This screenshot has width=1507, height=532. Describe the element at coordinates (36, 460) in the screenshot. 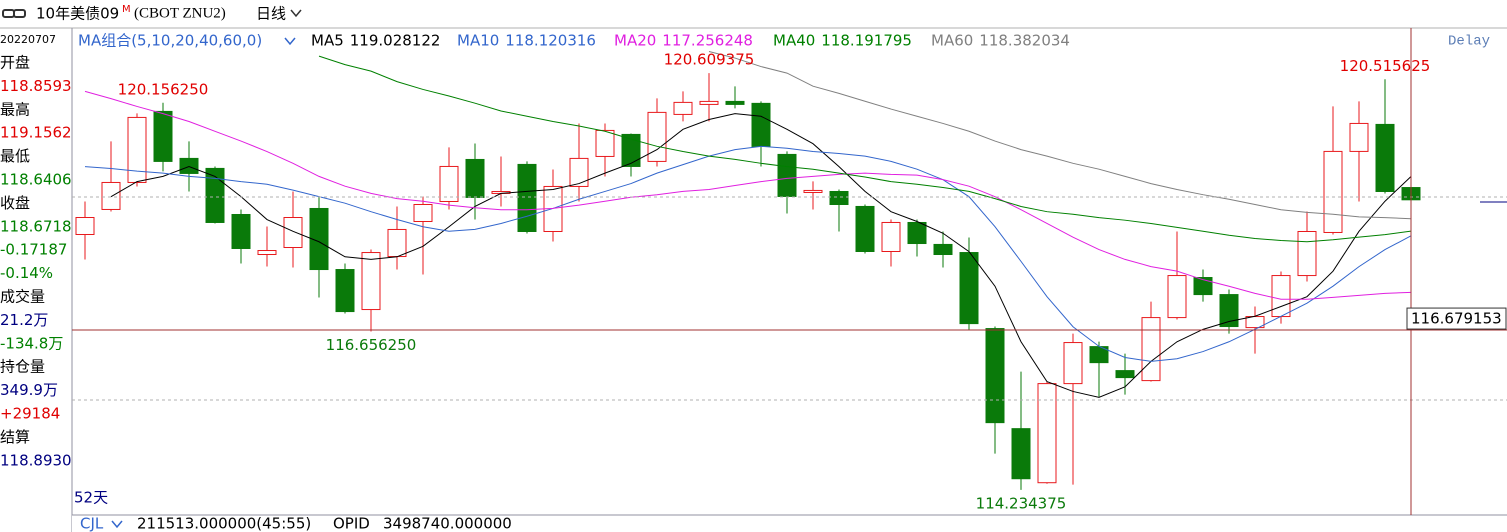

I see `info-row: 118.8930` at that location.